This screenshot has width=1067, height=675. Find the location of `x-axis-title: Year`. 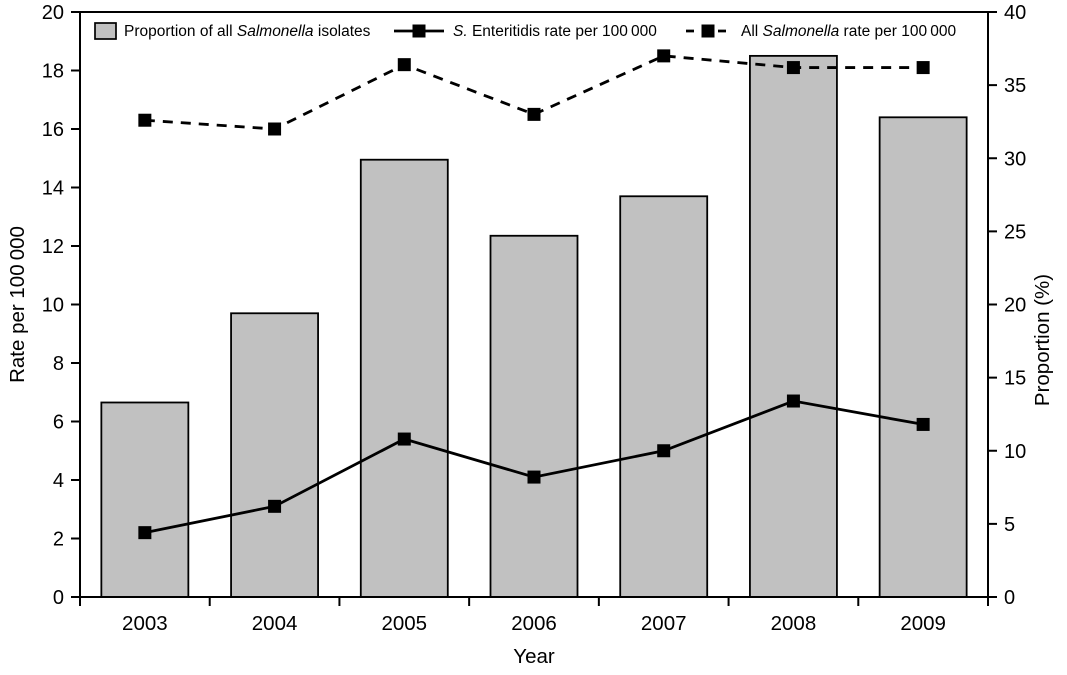

x-axis-title: Year is located at coordinates (534, 656).